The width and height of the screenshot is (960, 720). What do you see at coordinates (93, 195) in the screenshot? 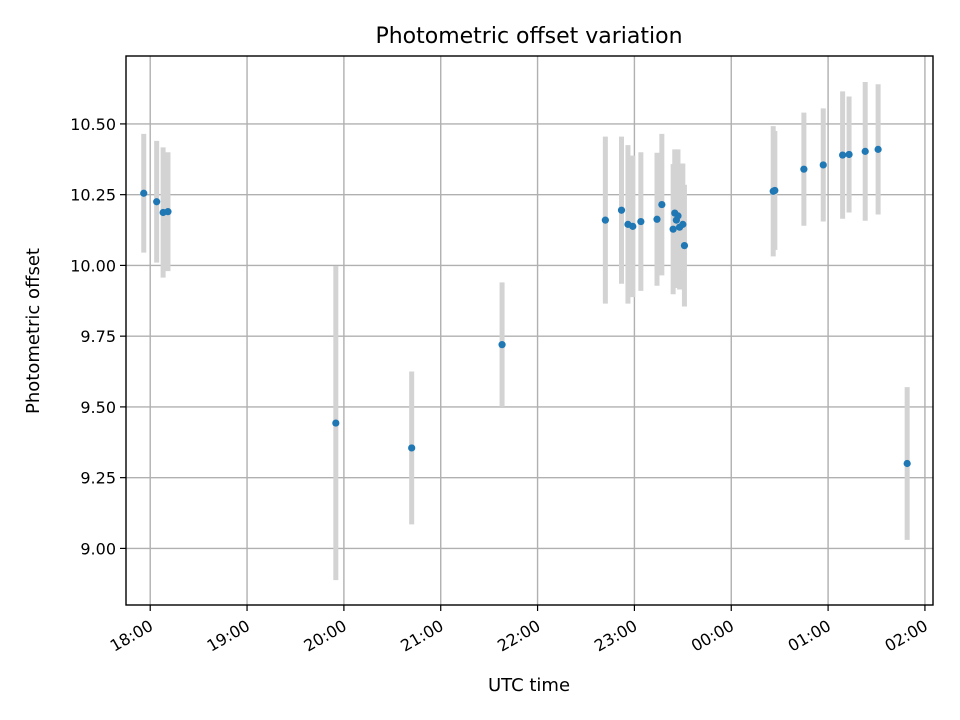
I see `y-tick-label: 10.25` at bounding box center [93, 195].